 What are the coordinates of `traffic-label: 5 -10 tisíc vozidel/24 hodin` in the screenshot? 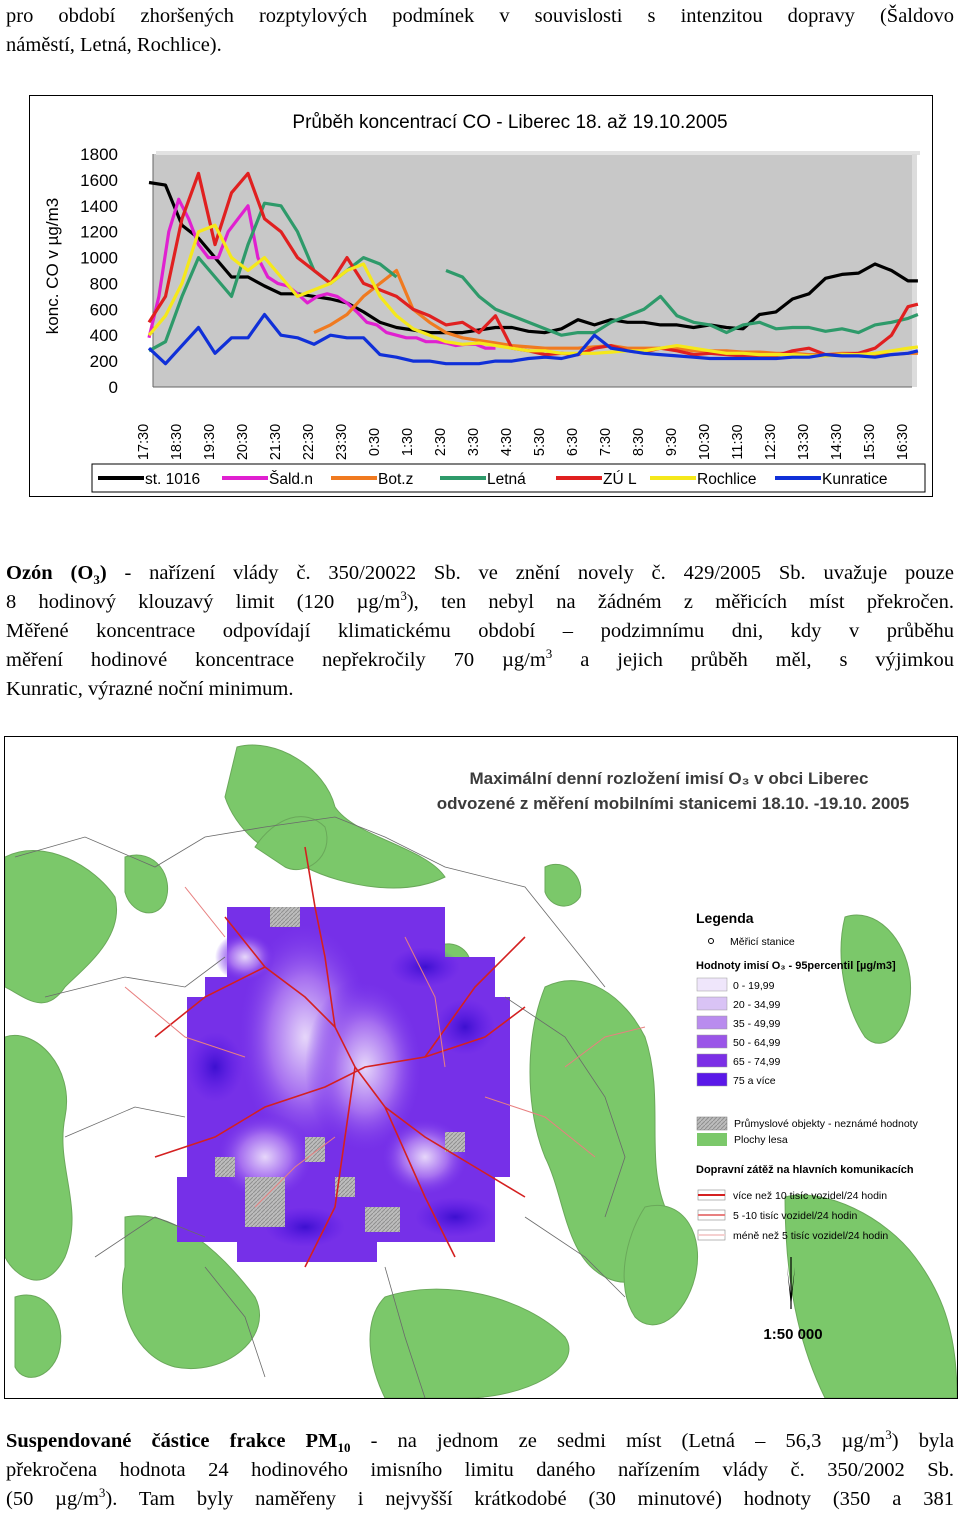 It's located at (795, 1216).